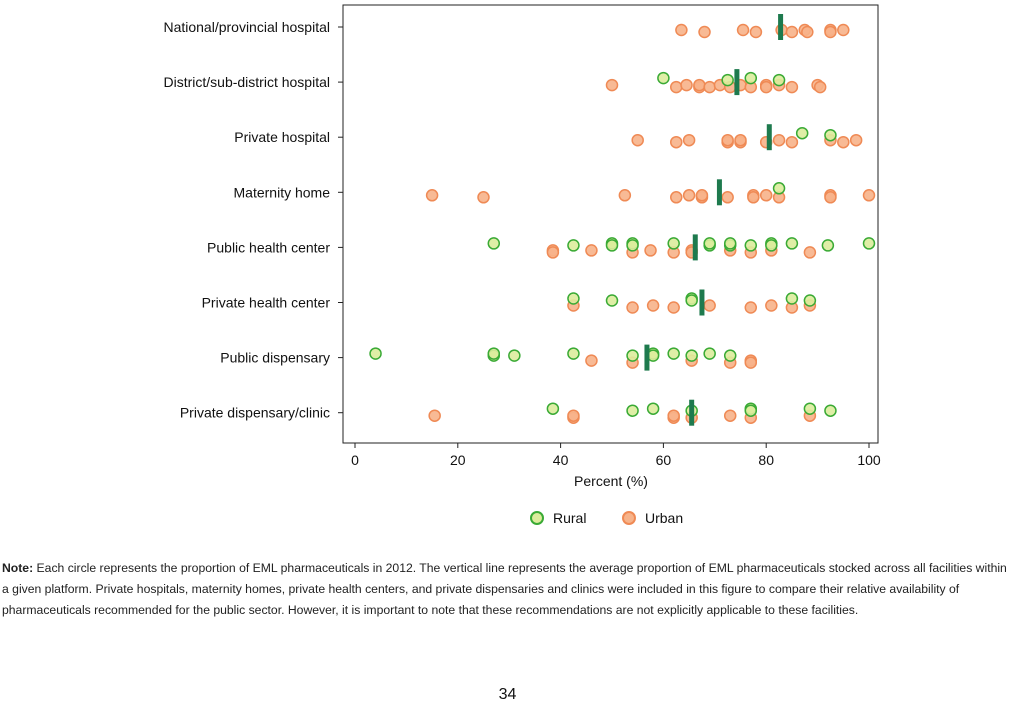 The width and height of the screenshot is (1015, 704). Describe the element at coordinates (458, 460) in the screenshot. I see `x-tick-label: 20` at that location.